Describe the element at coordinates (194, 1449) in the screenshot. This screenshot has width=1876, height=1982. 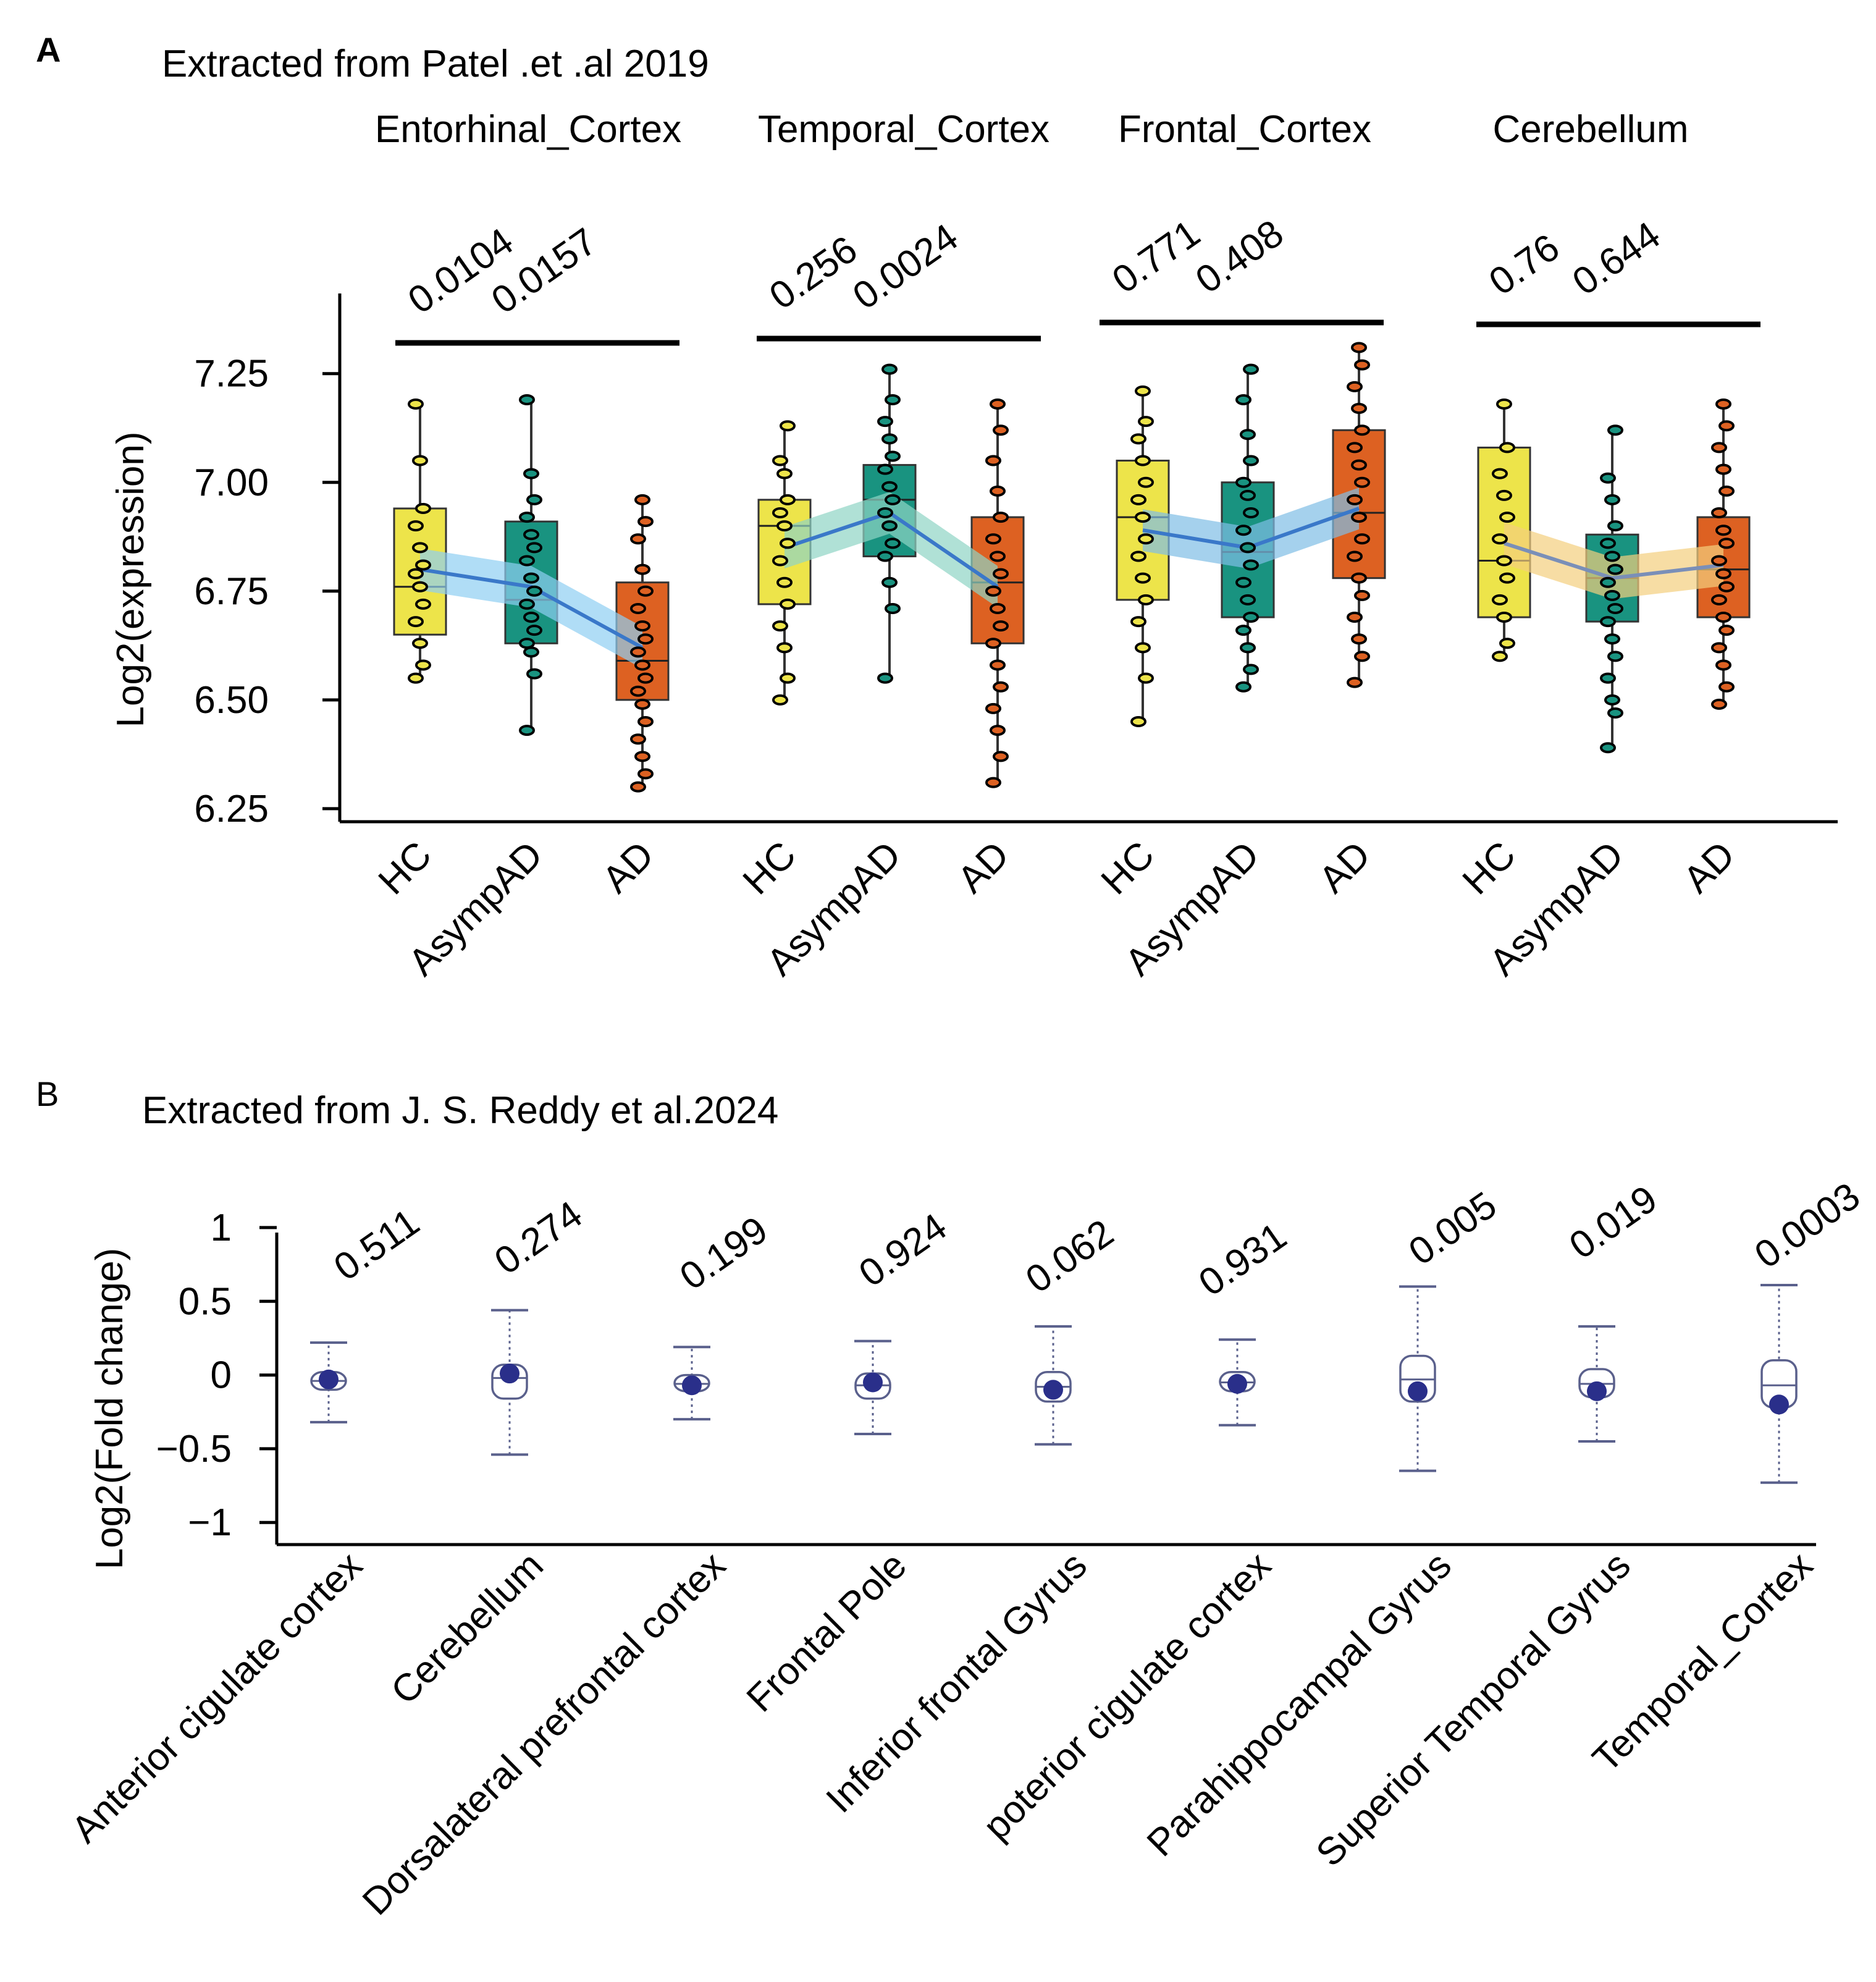
I see `y-tick-label: −0.5` at that location.